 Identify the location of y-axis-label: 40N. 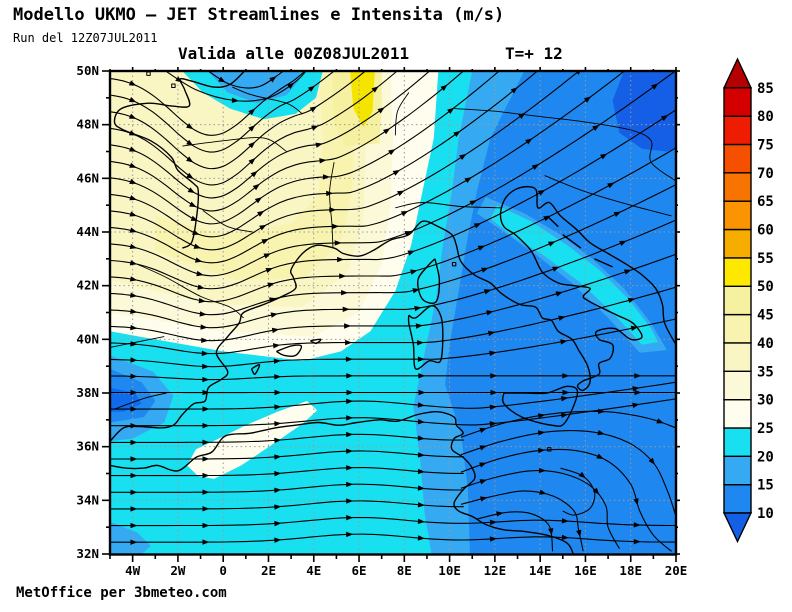
(87, 338).